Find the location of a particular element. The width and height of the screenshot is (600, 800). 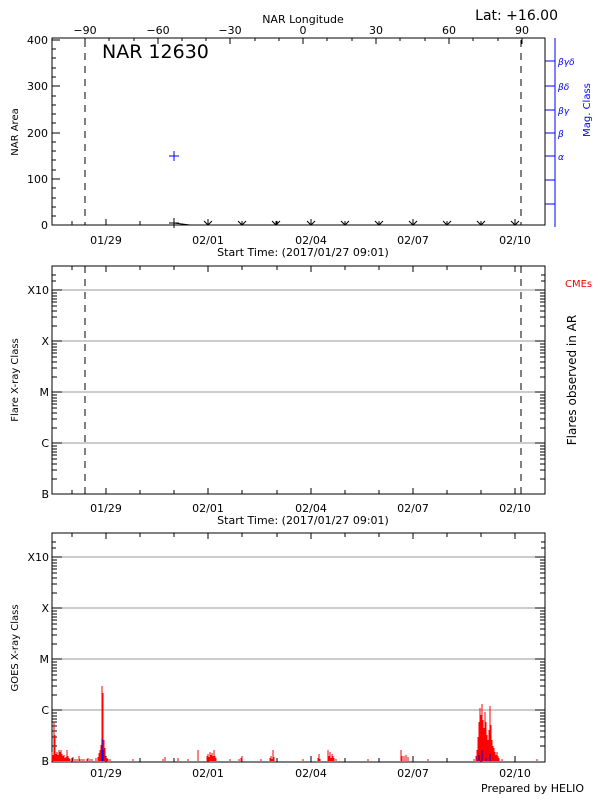

longitude-tick-labels: −90 −60 −30 0 30 60 90 is located at coordinates (301, 30).